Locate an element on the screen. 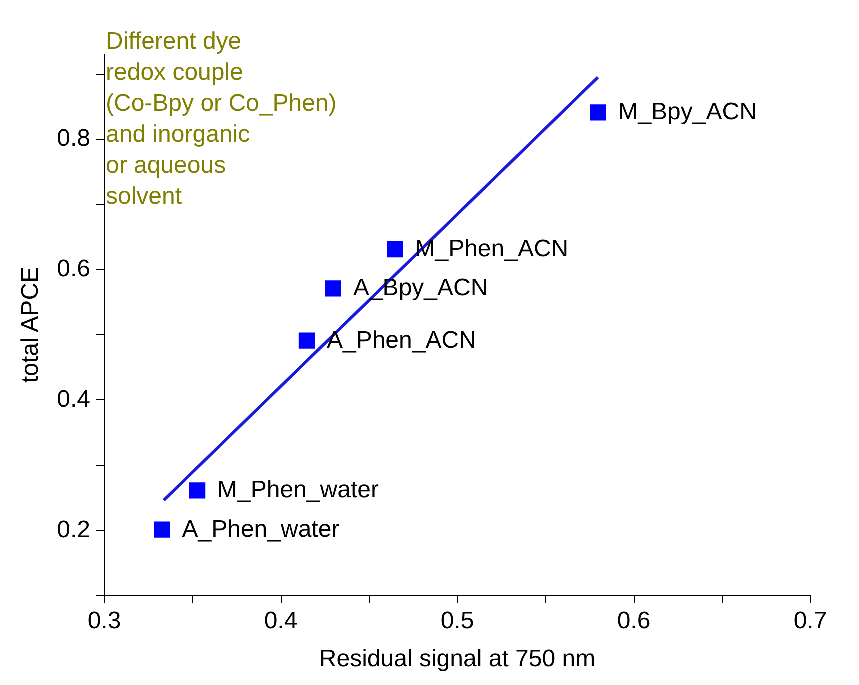 The image size is (859, 685). y-tick-label: 0.2 is located at coordinates (73, 530).